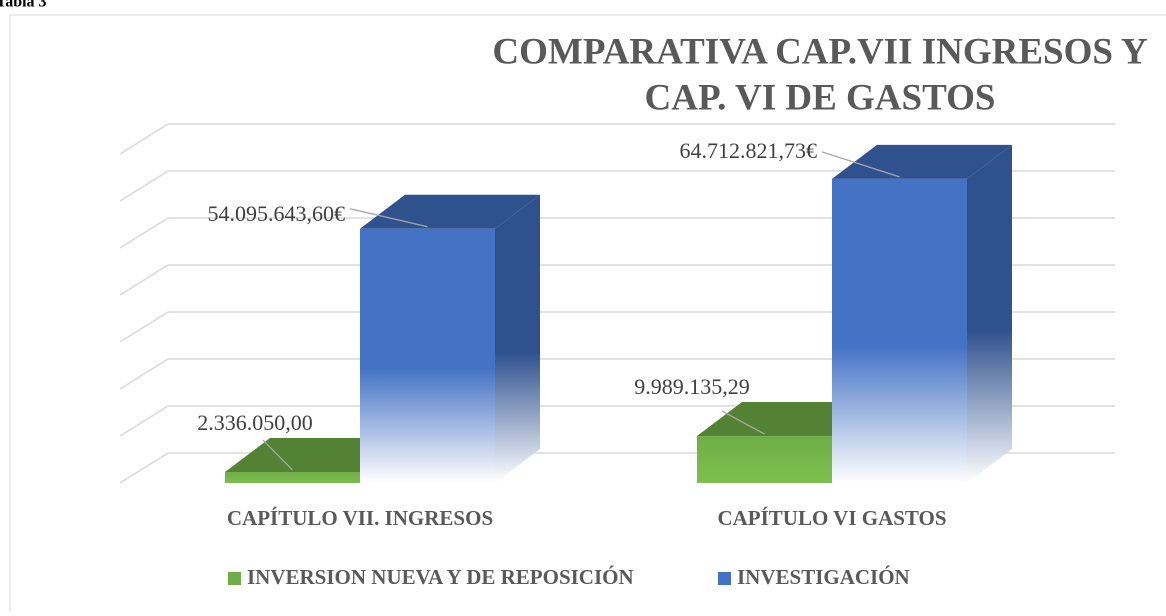  What do you see at coordinates (820, 97) in the screenshot?
I see `chart-title: CAP. VI DE GASTOS` at bounding box center [820, 97].